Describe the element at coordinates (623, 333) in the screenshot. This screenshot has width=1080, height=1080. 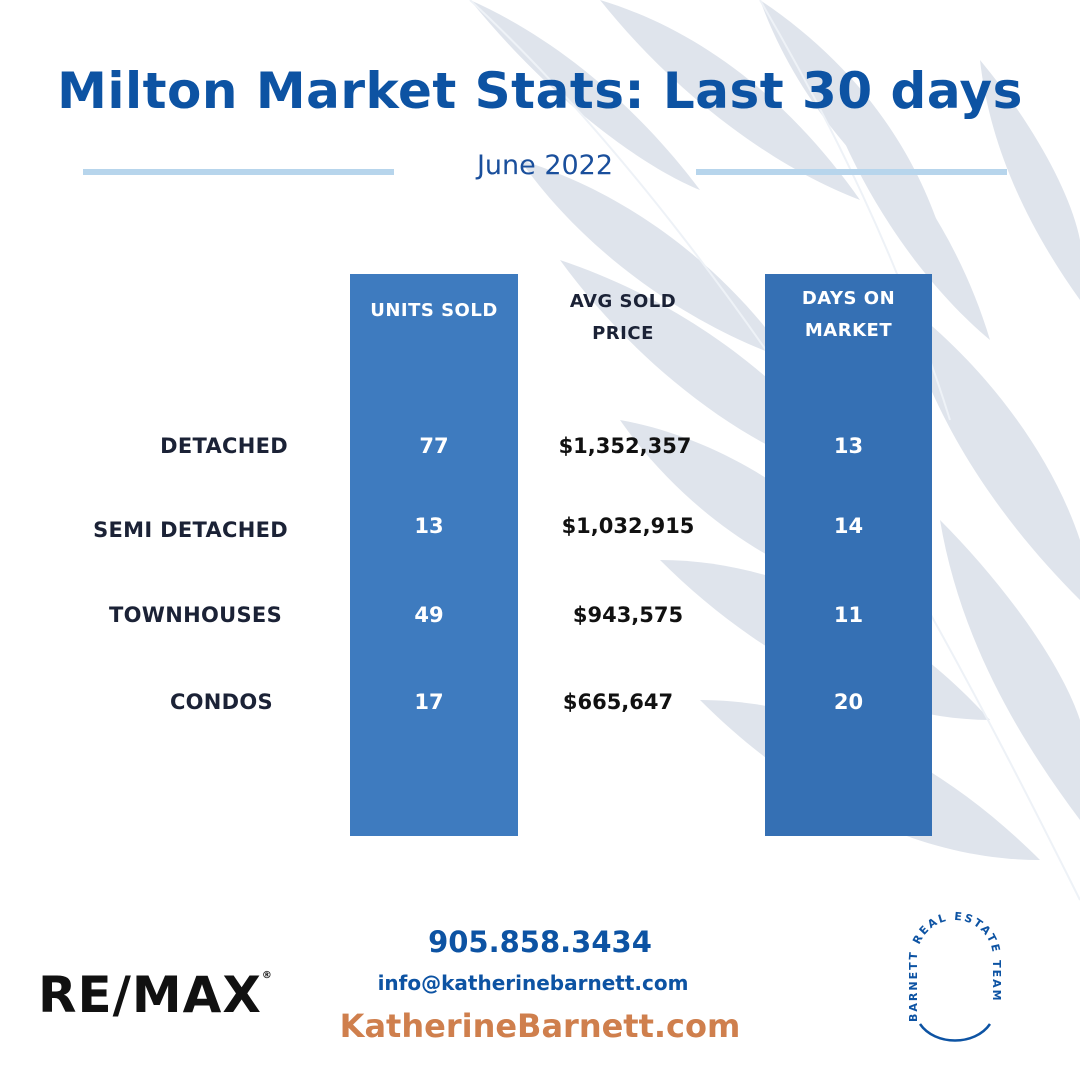
I see `header-avg-sold-line2: PRICE` at that location.